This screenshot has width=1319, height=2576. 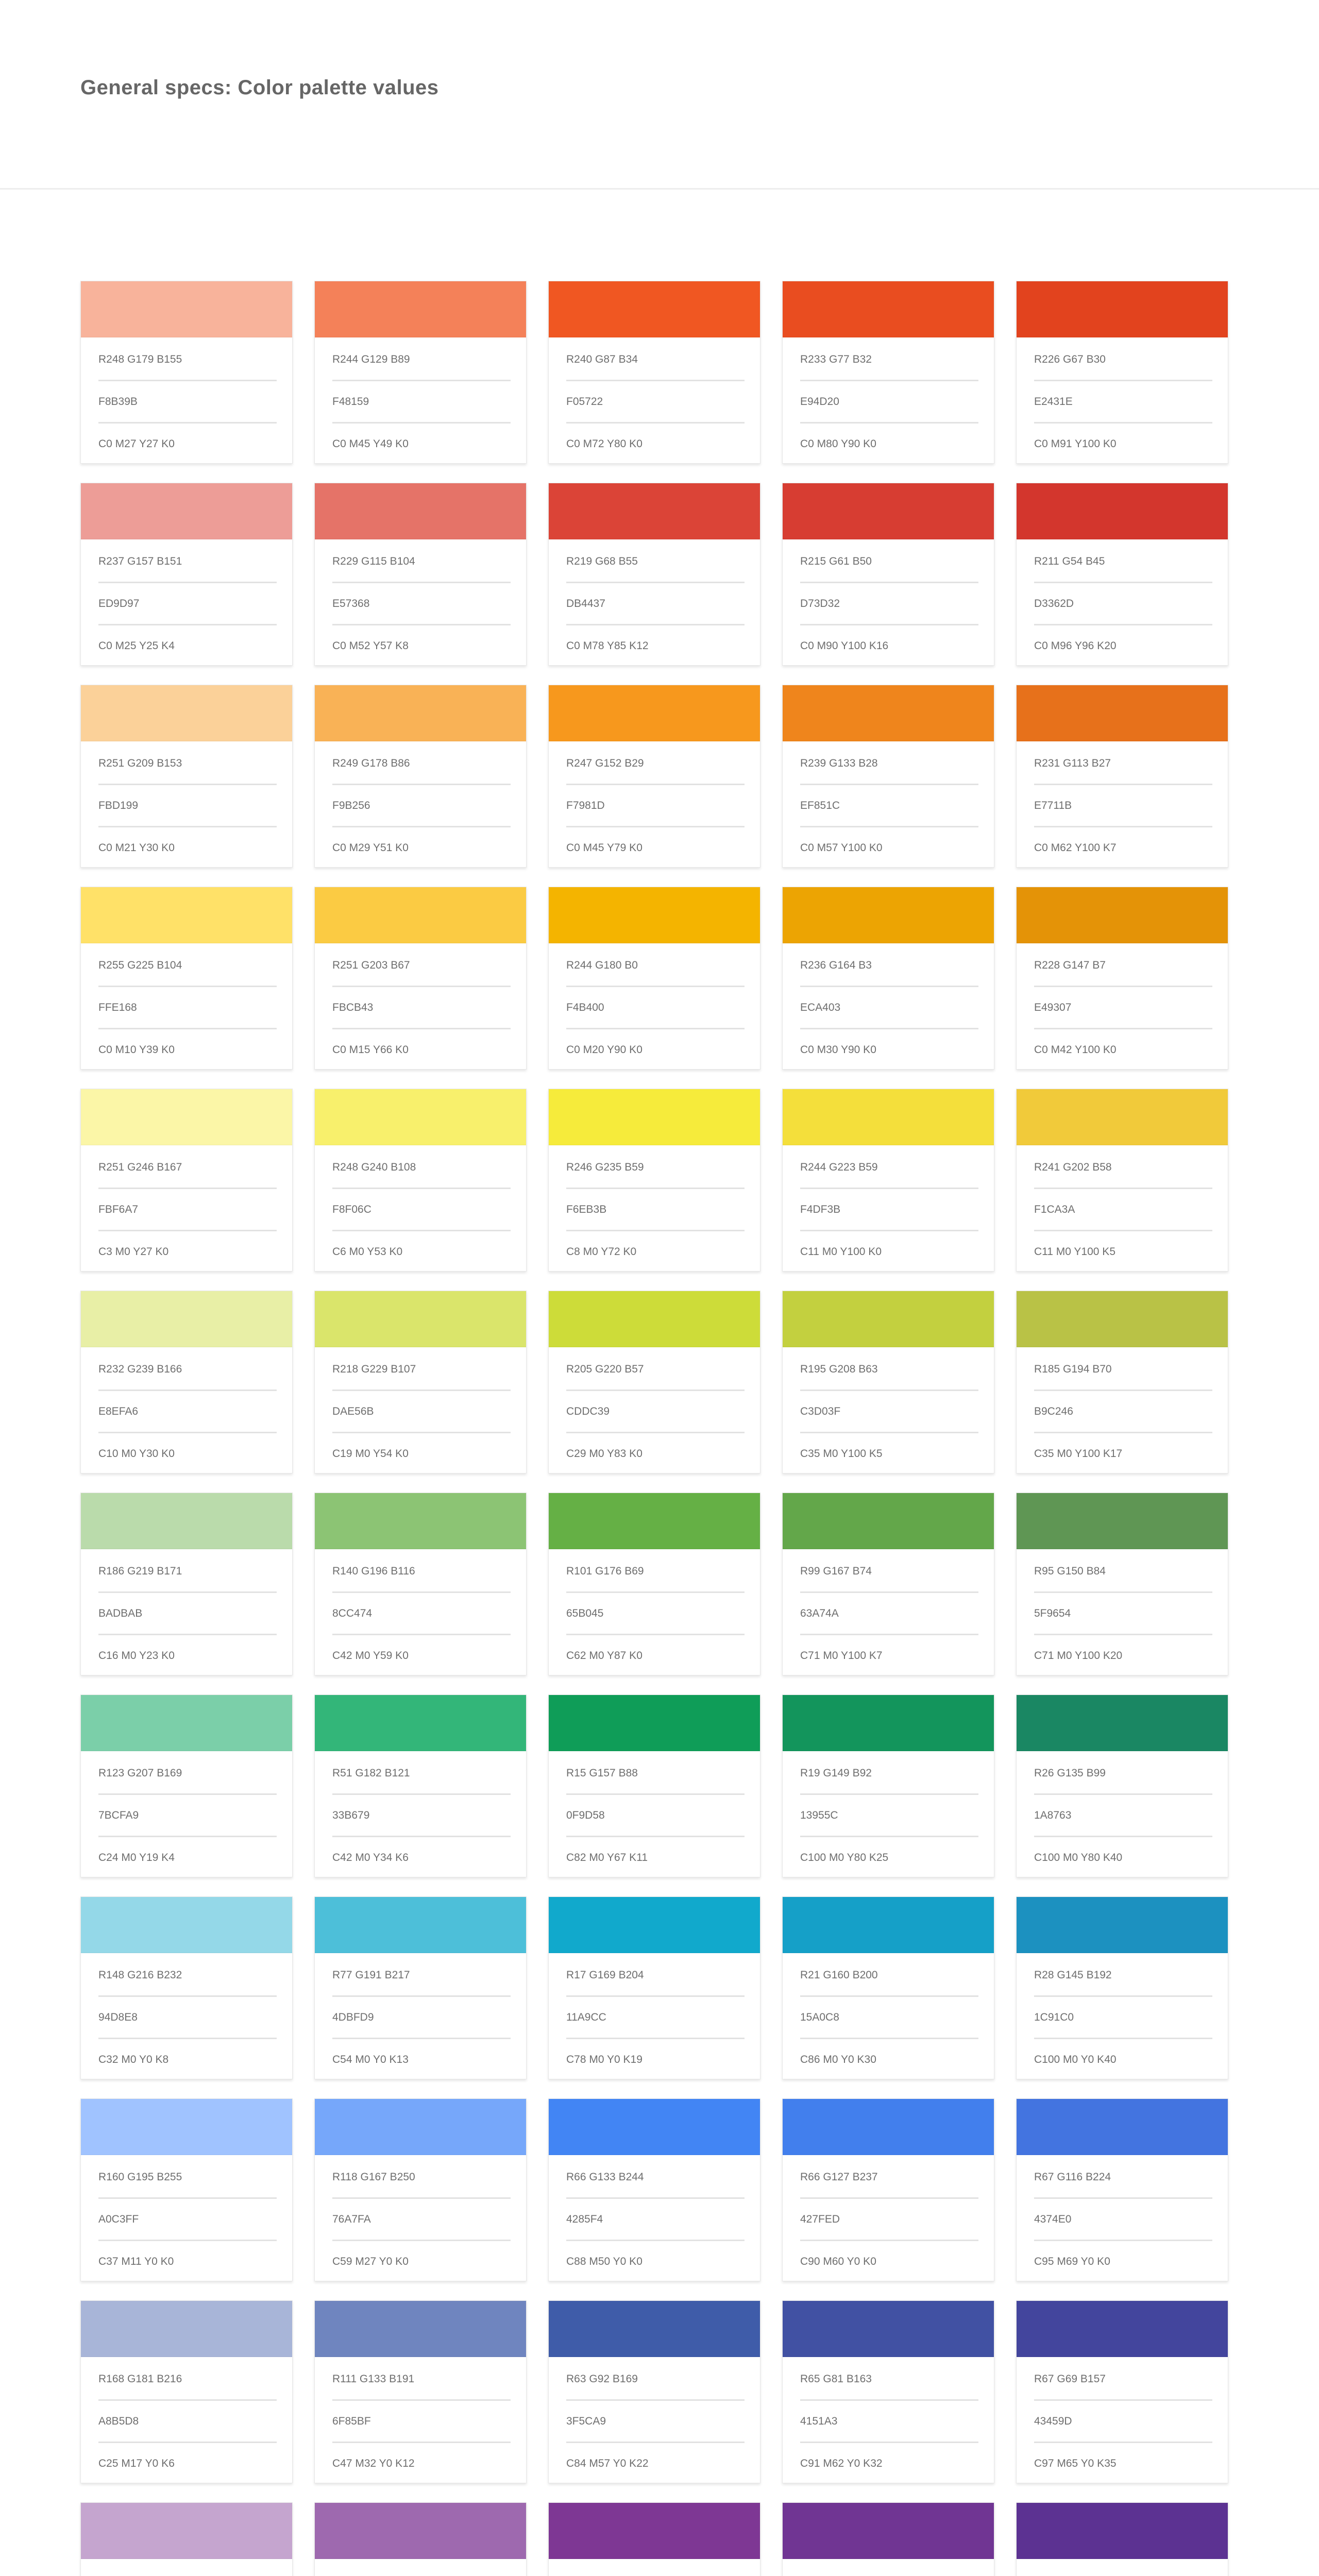 I want to click on color-card: R140 G196 B116 8CC474 C42 M0 Y59 K0, so click(x=421, y=1584).